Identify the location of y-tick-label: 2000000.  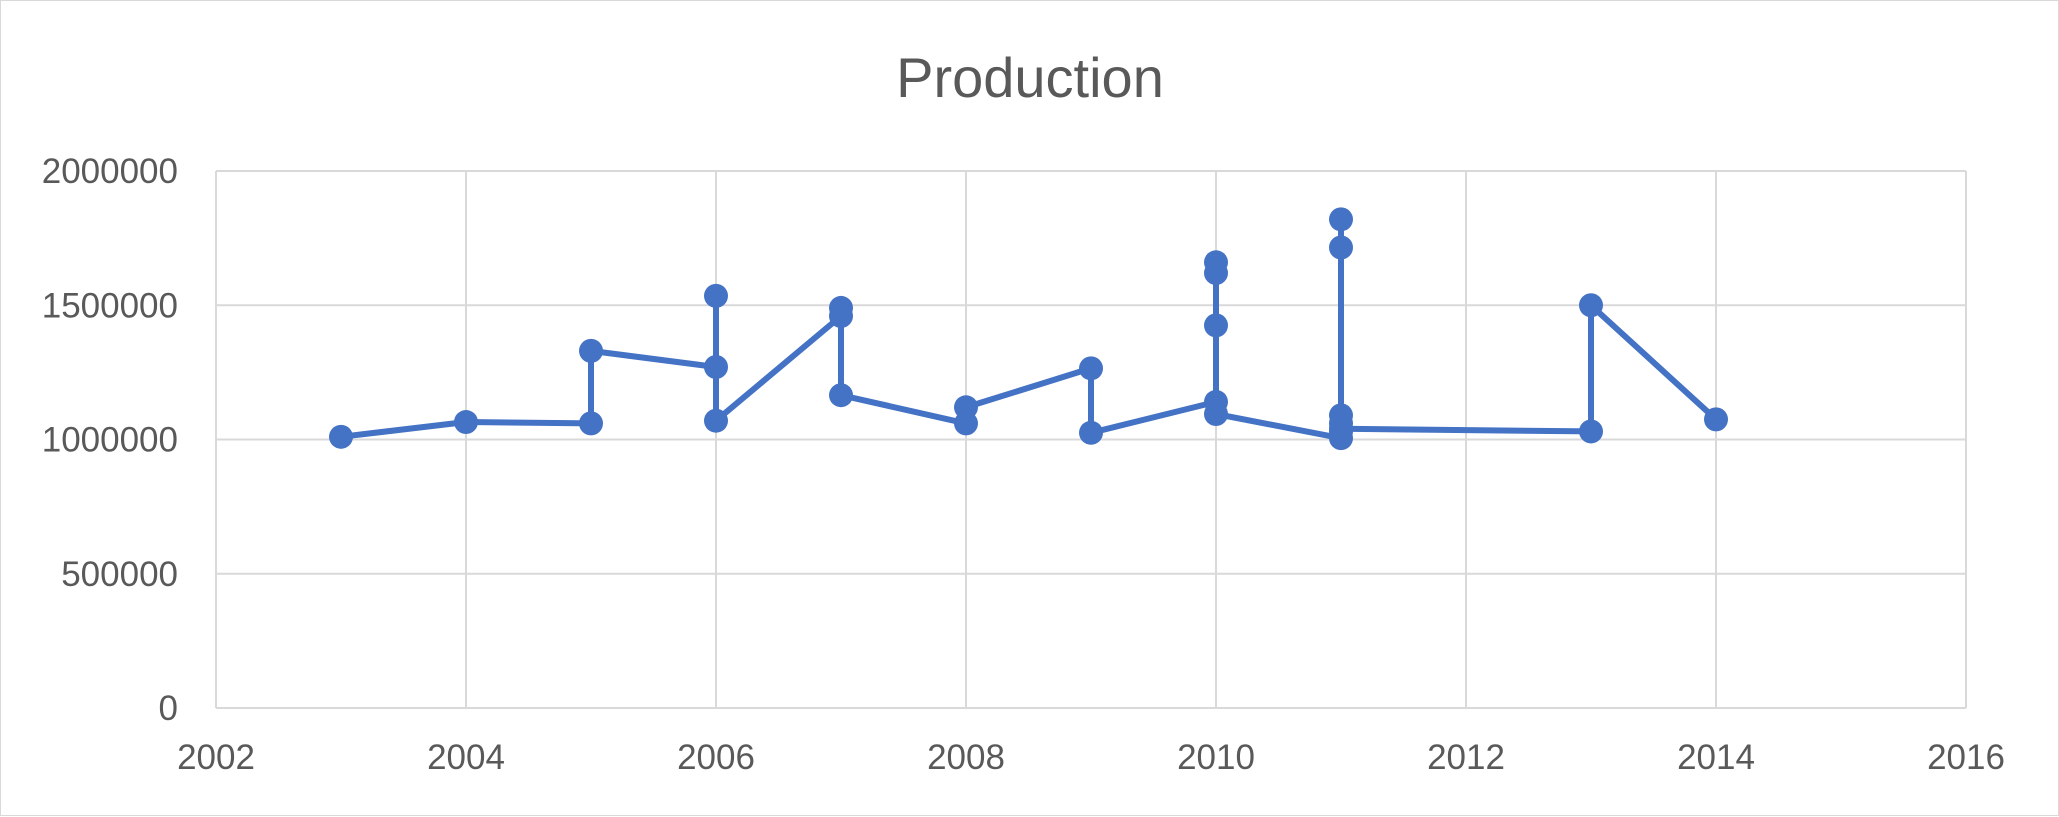
(110, 171).